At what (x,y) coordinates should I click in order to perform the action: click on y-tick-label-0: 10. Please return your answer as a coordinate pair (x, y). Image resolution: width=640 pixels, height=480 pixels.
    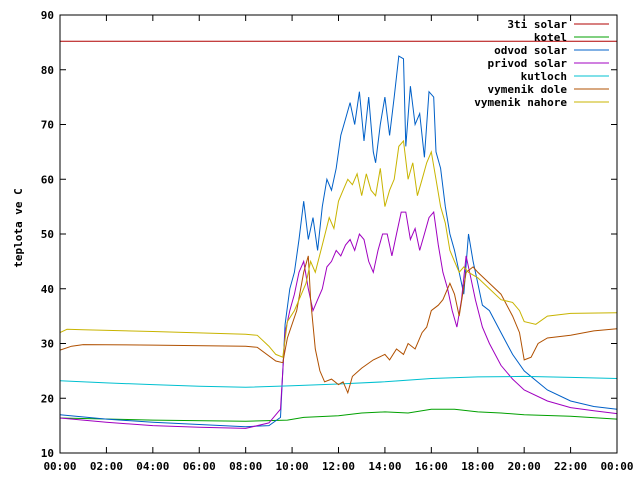
    Looking at the image, I should click on (47, 453).